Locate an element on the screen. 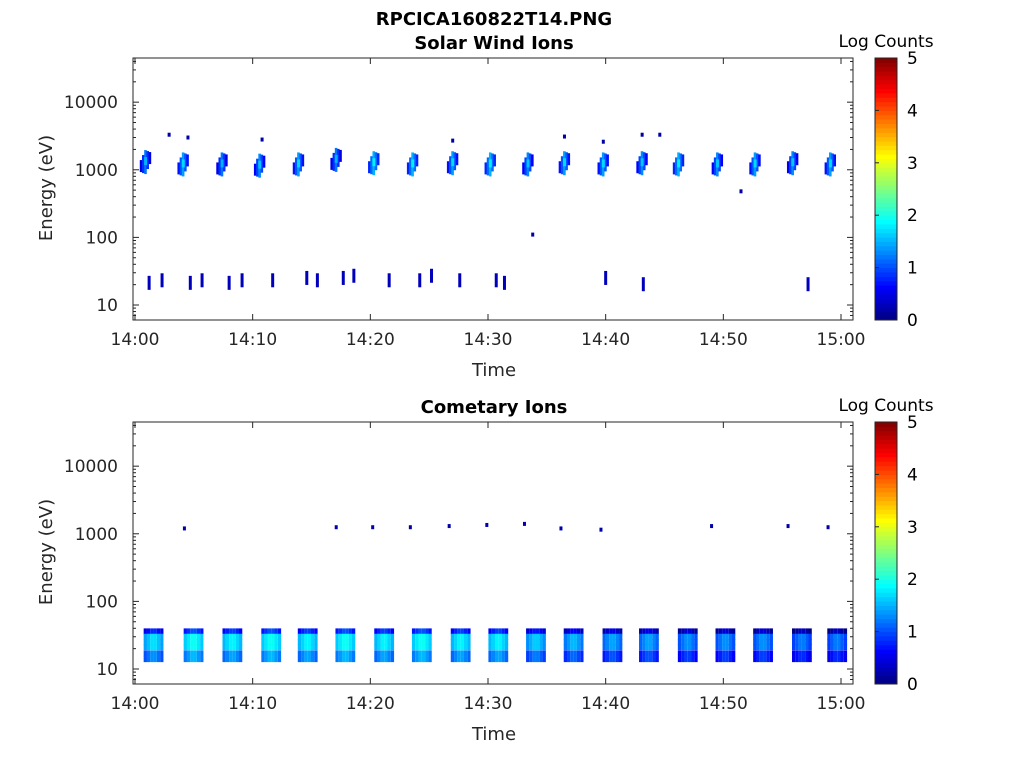 The height and width of the screenshot is (768, 1024). solar-wind-title: Solar Wind Ions is located at coordinates (493, 43).